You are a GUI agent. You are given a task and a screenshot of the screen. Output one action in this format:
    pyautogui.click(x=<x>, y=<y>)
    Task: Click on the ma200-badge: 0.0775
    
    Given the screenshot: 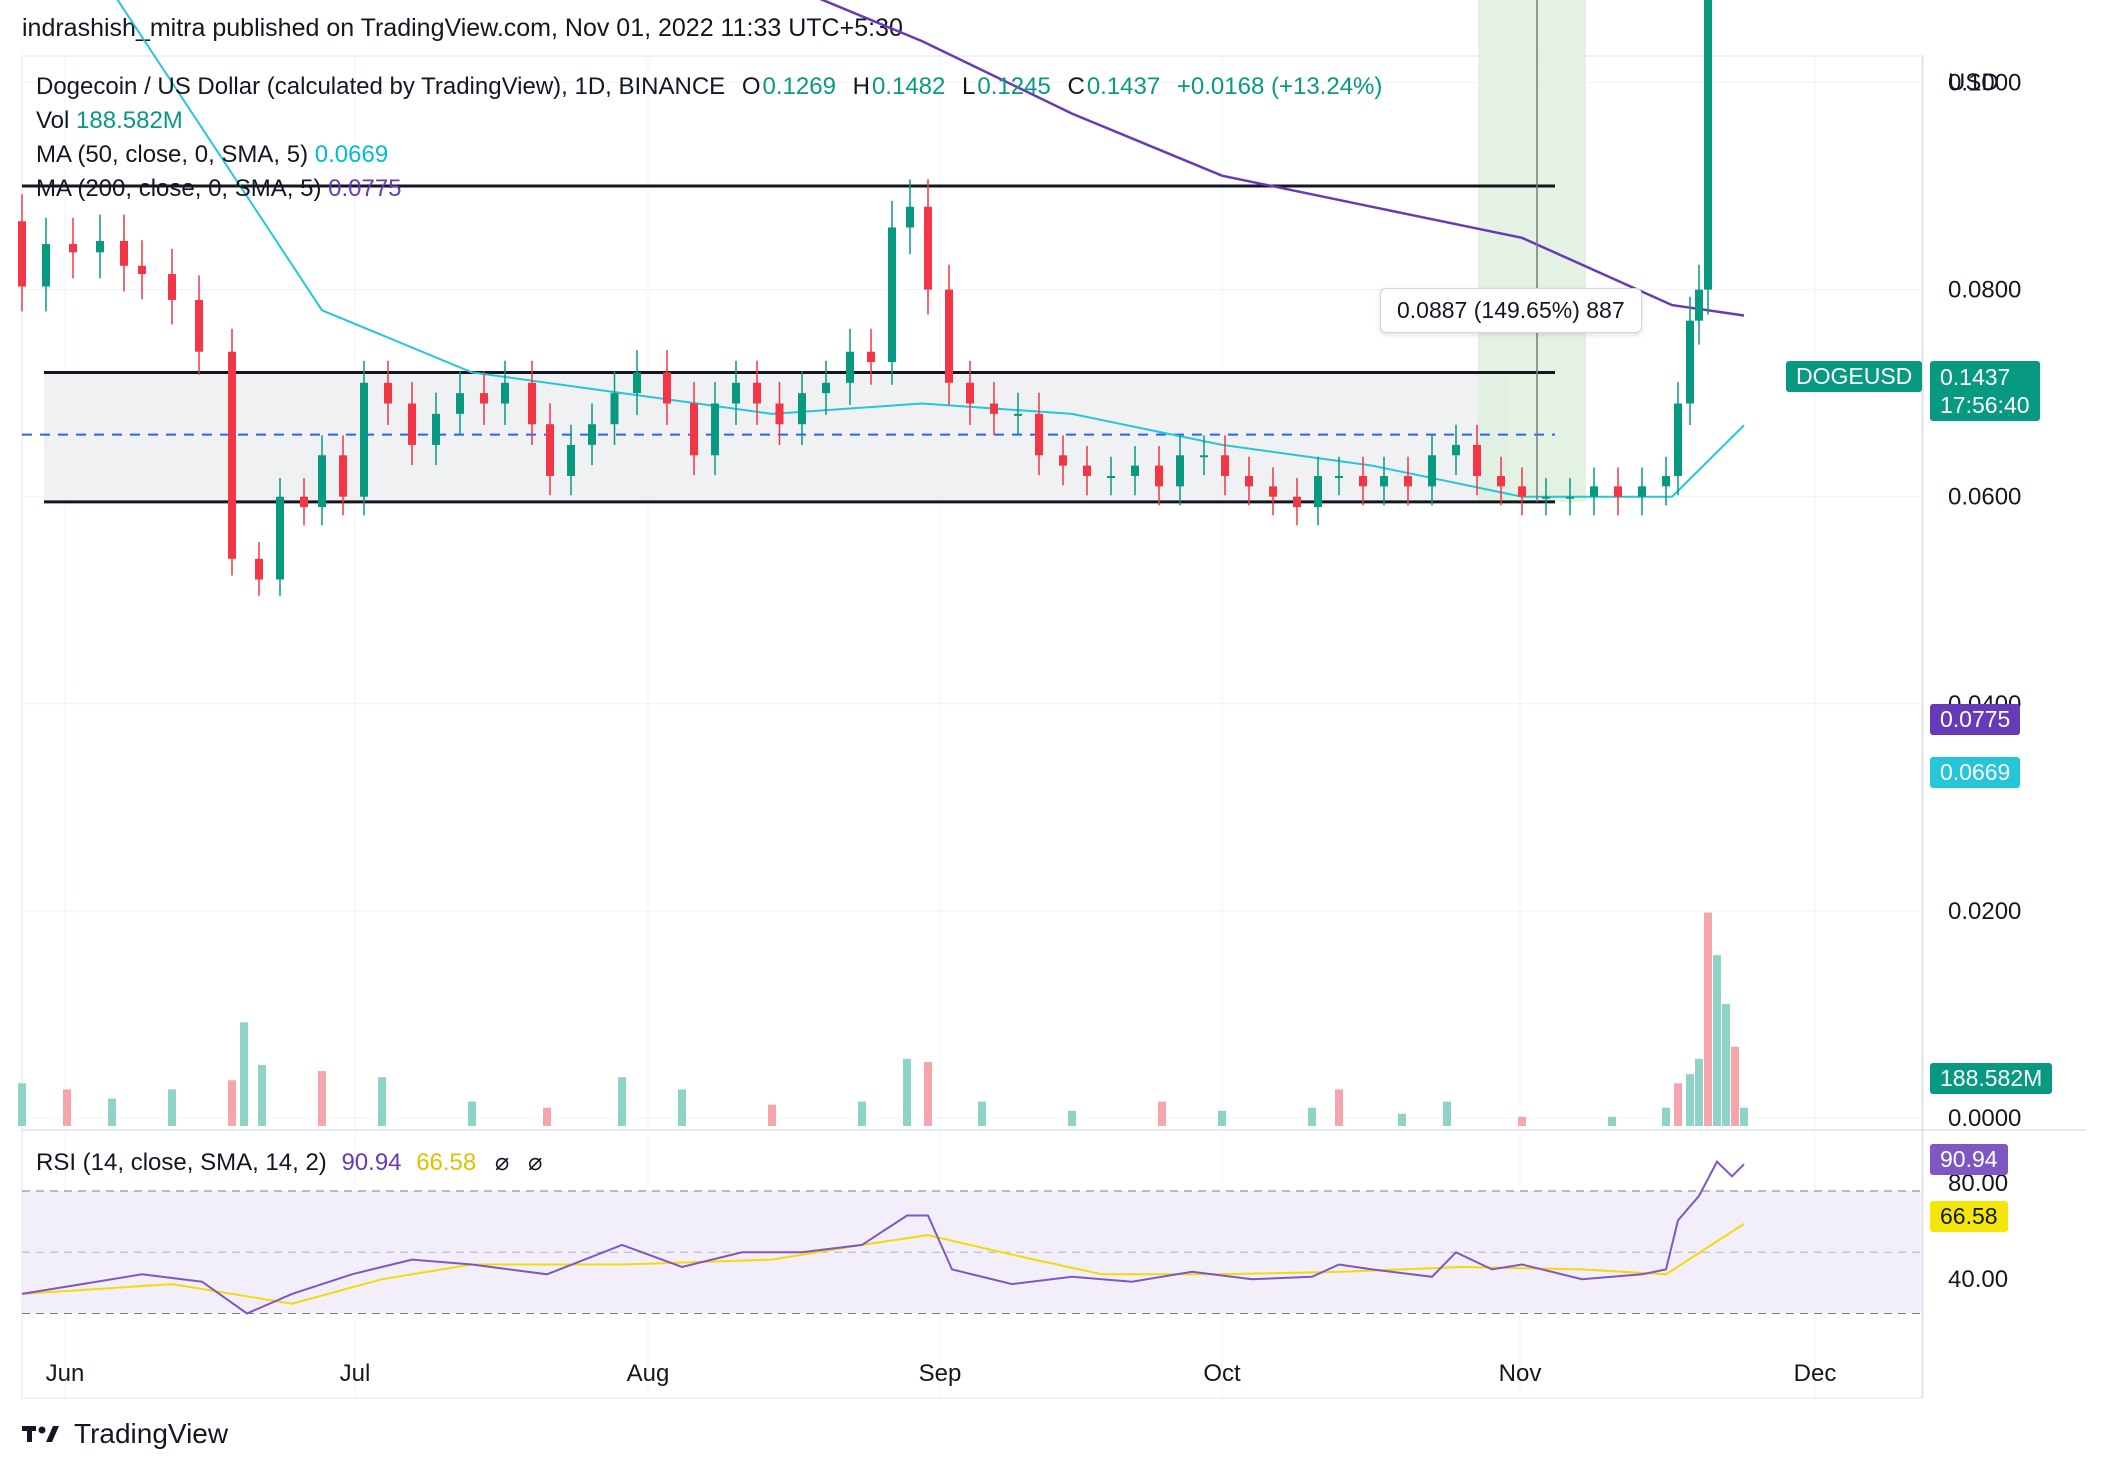 What is the action you would take?
    pyautogui.click(x=1975, y=719)
    